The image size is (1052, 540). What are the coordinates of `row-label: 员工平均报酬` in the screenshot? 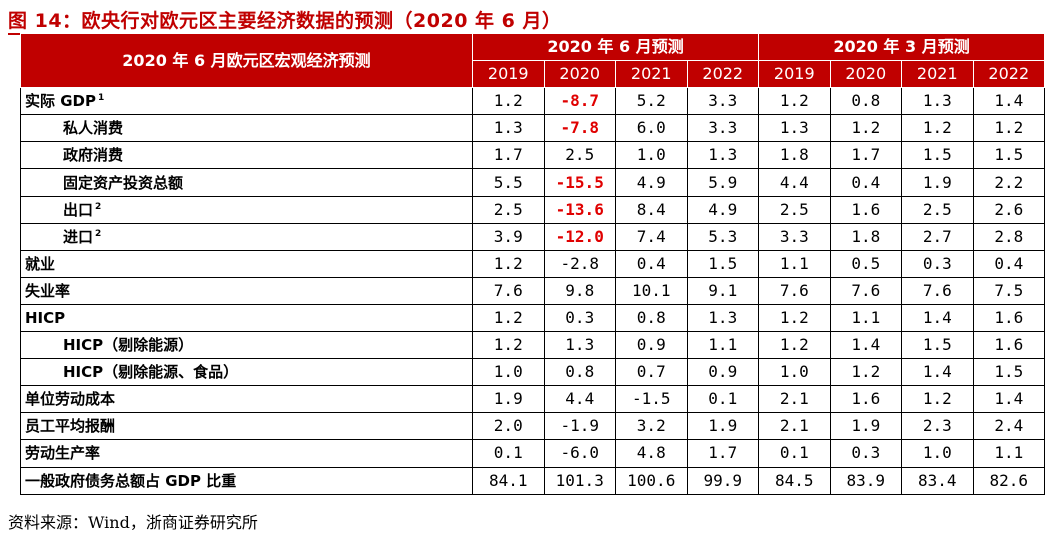 It's located at (246, 426).